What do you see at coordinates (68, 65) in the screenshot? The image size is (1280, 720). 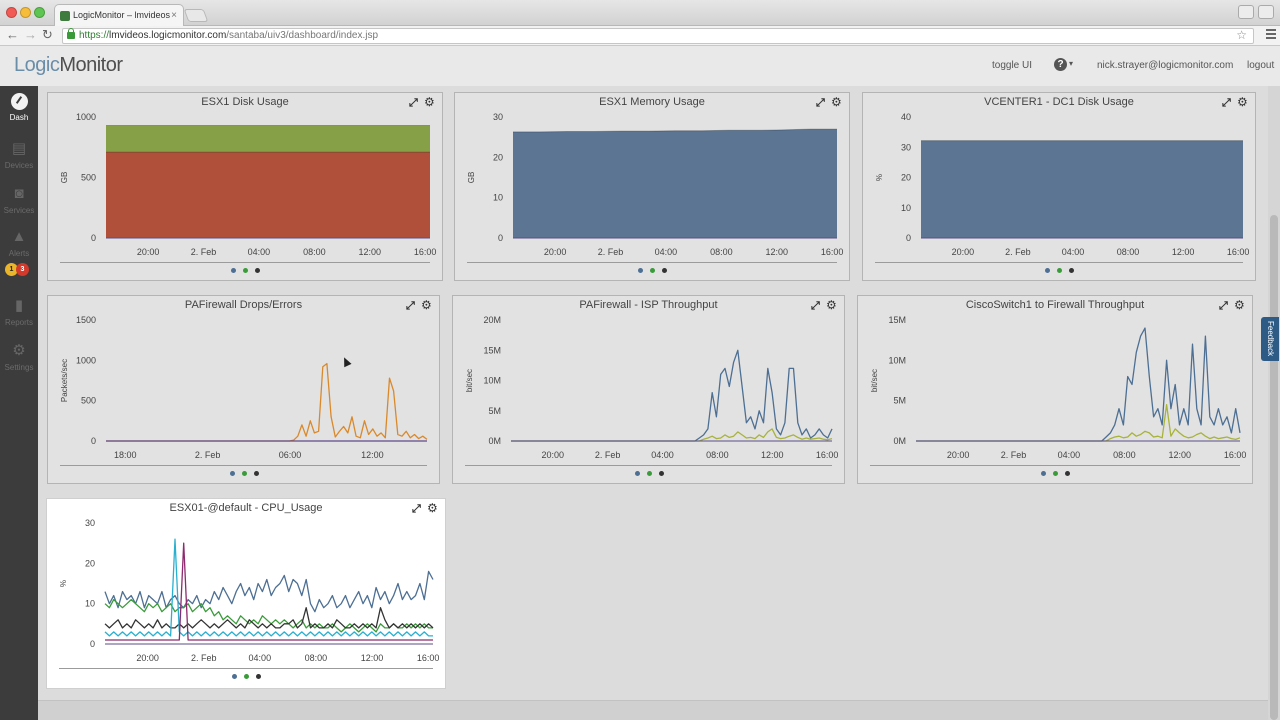 I see `logicmonitor-logo: LogicMonitor` at bounding box center [68, 65].